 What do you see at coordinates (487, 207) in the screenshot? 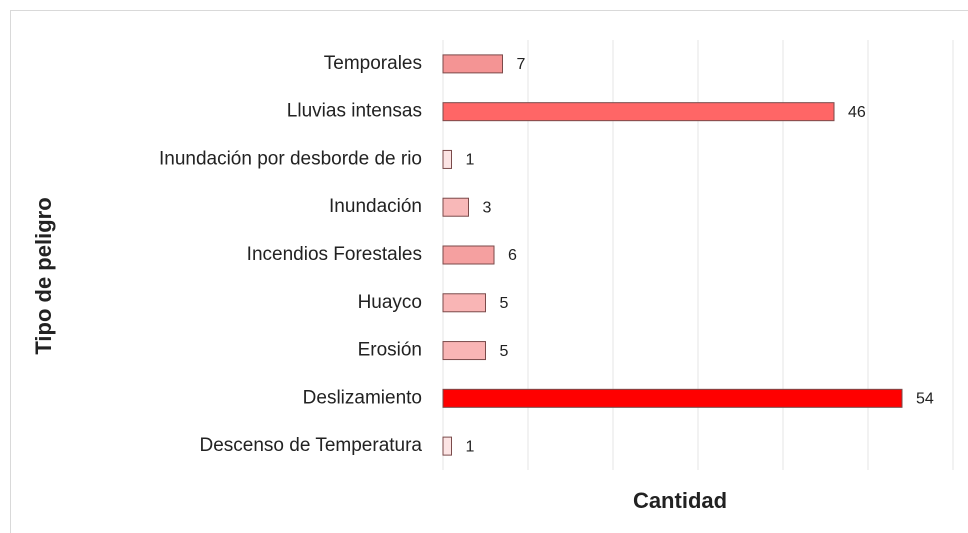
I see `value-label: 3` at bounding box center [487, 207].